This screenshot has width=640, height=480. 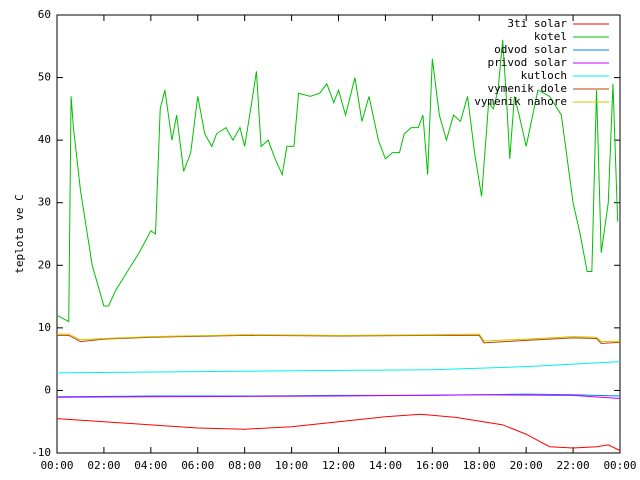 I want to click on legend-label: odvod solar, so click(x=530, y=49).